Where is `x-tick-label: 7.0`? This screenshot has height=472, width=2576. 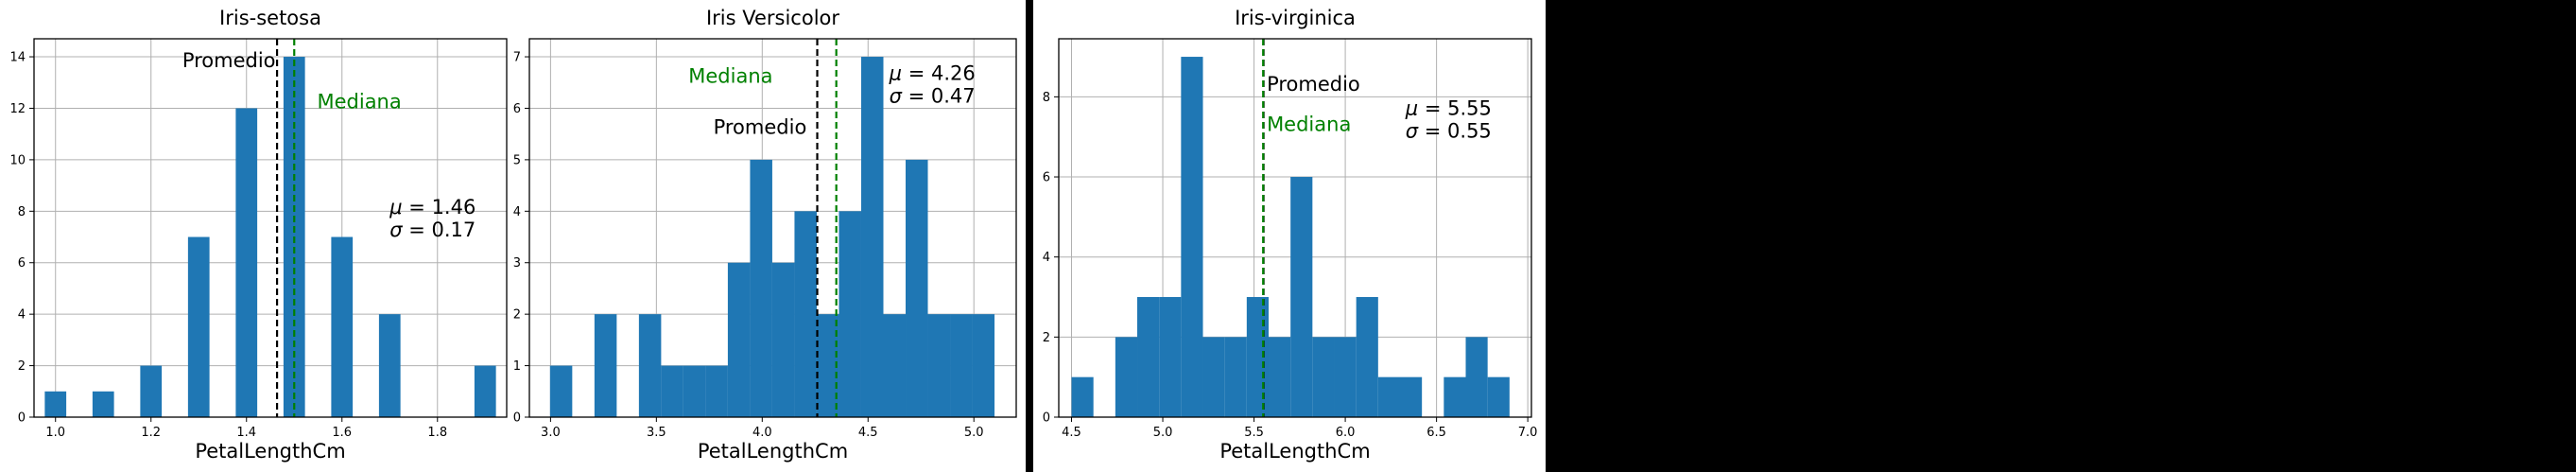 x-tick-label: 7.0 is located at coordinates (1528, 433).